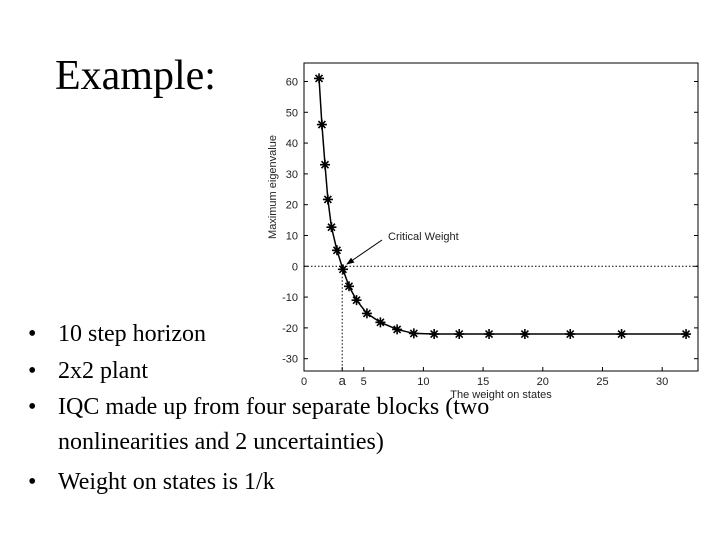 This screenshot has width=720, height=540. I want to click on bullet: 10 step horizon, so click(308, 334).